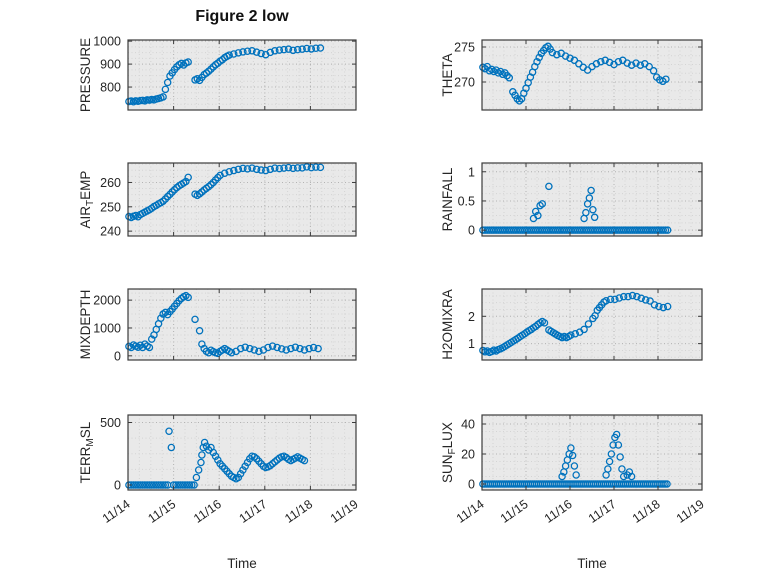 This screenshot has height=583, width=778. I want to click on subplot-h2omixra: 1 2 H2OMIXRA, so click(571, 324).